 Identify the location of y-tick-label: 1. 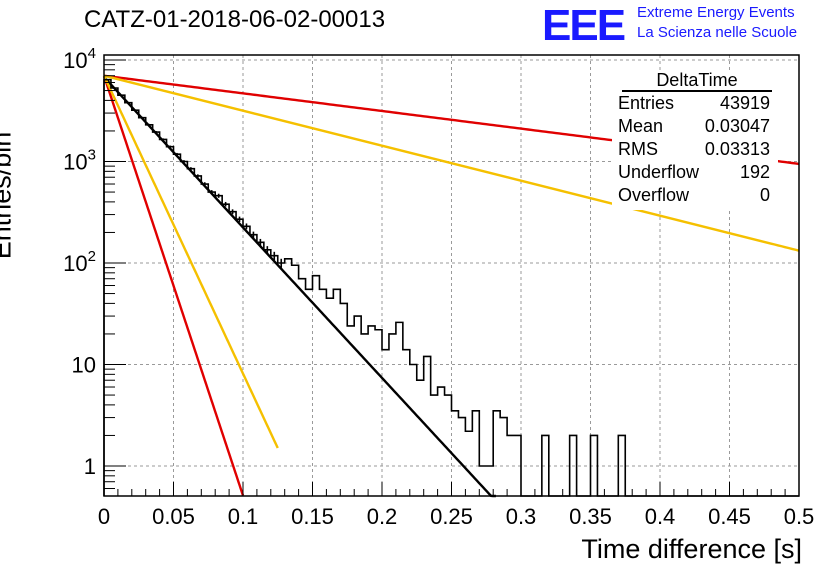
(90, 466).